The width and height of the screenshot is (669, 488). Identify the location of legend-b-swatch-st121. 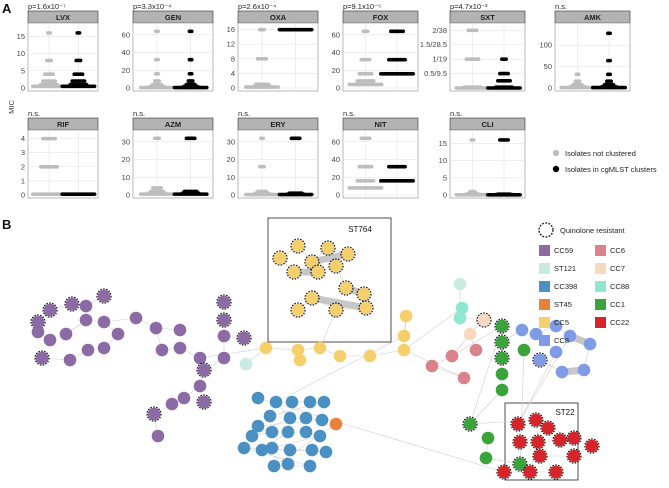
(544, 268).